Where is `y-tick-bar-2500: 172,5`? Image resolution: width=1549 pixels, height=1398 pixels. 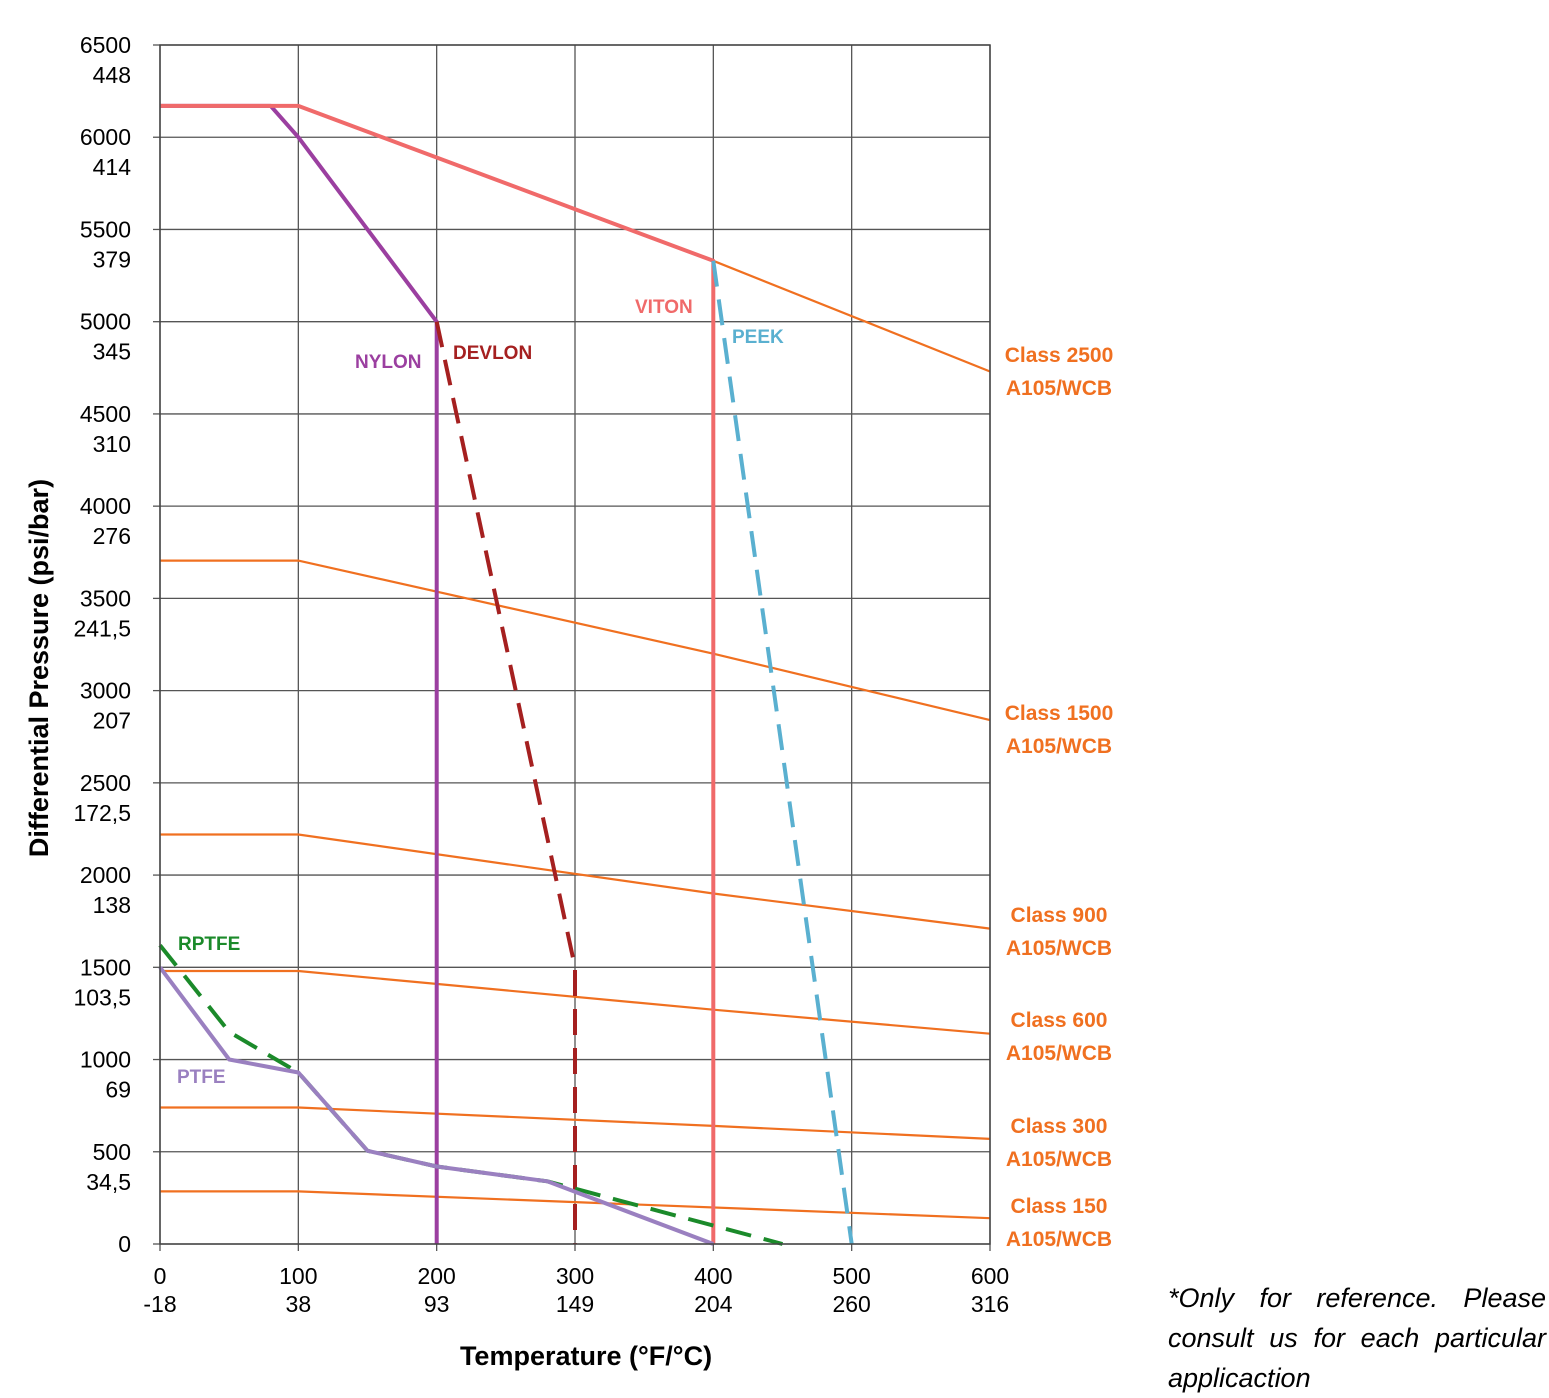 y-tick-bar-2500: 172,5 is located at coordinates (102, 813).